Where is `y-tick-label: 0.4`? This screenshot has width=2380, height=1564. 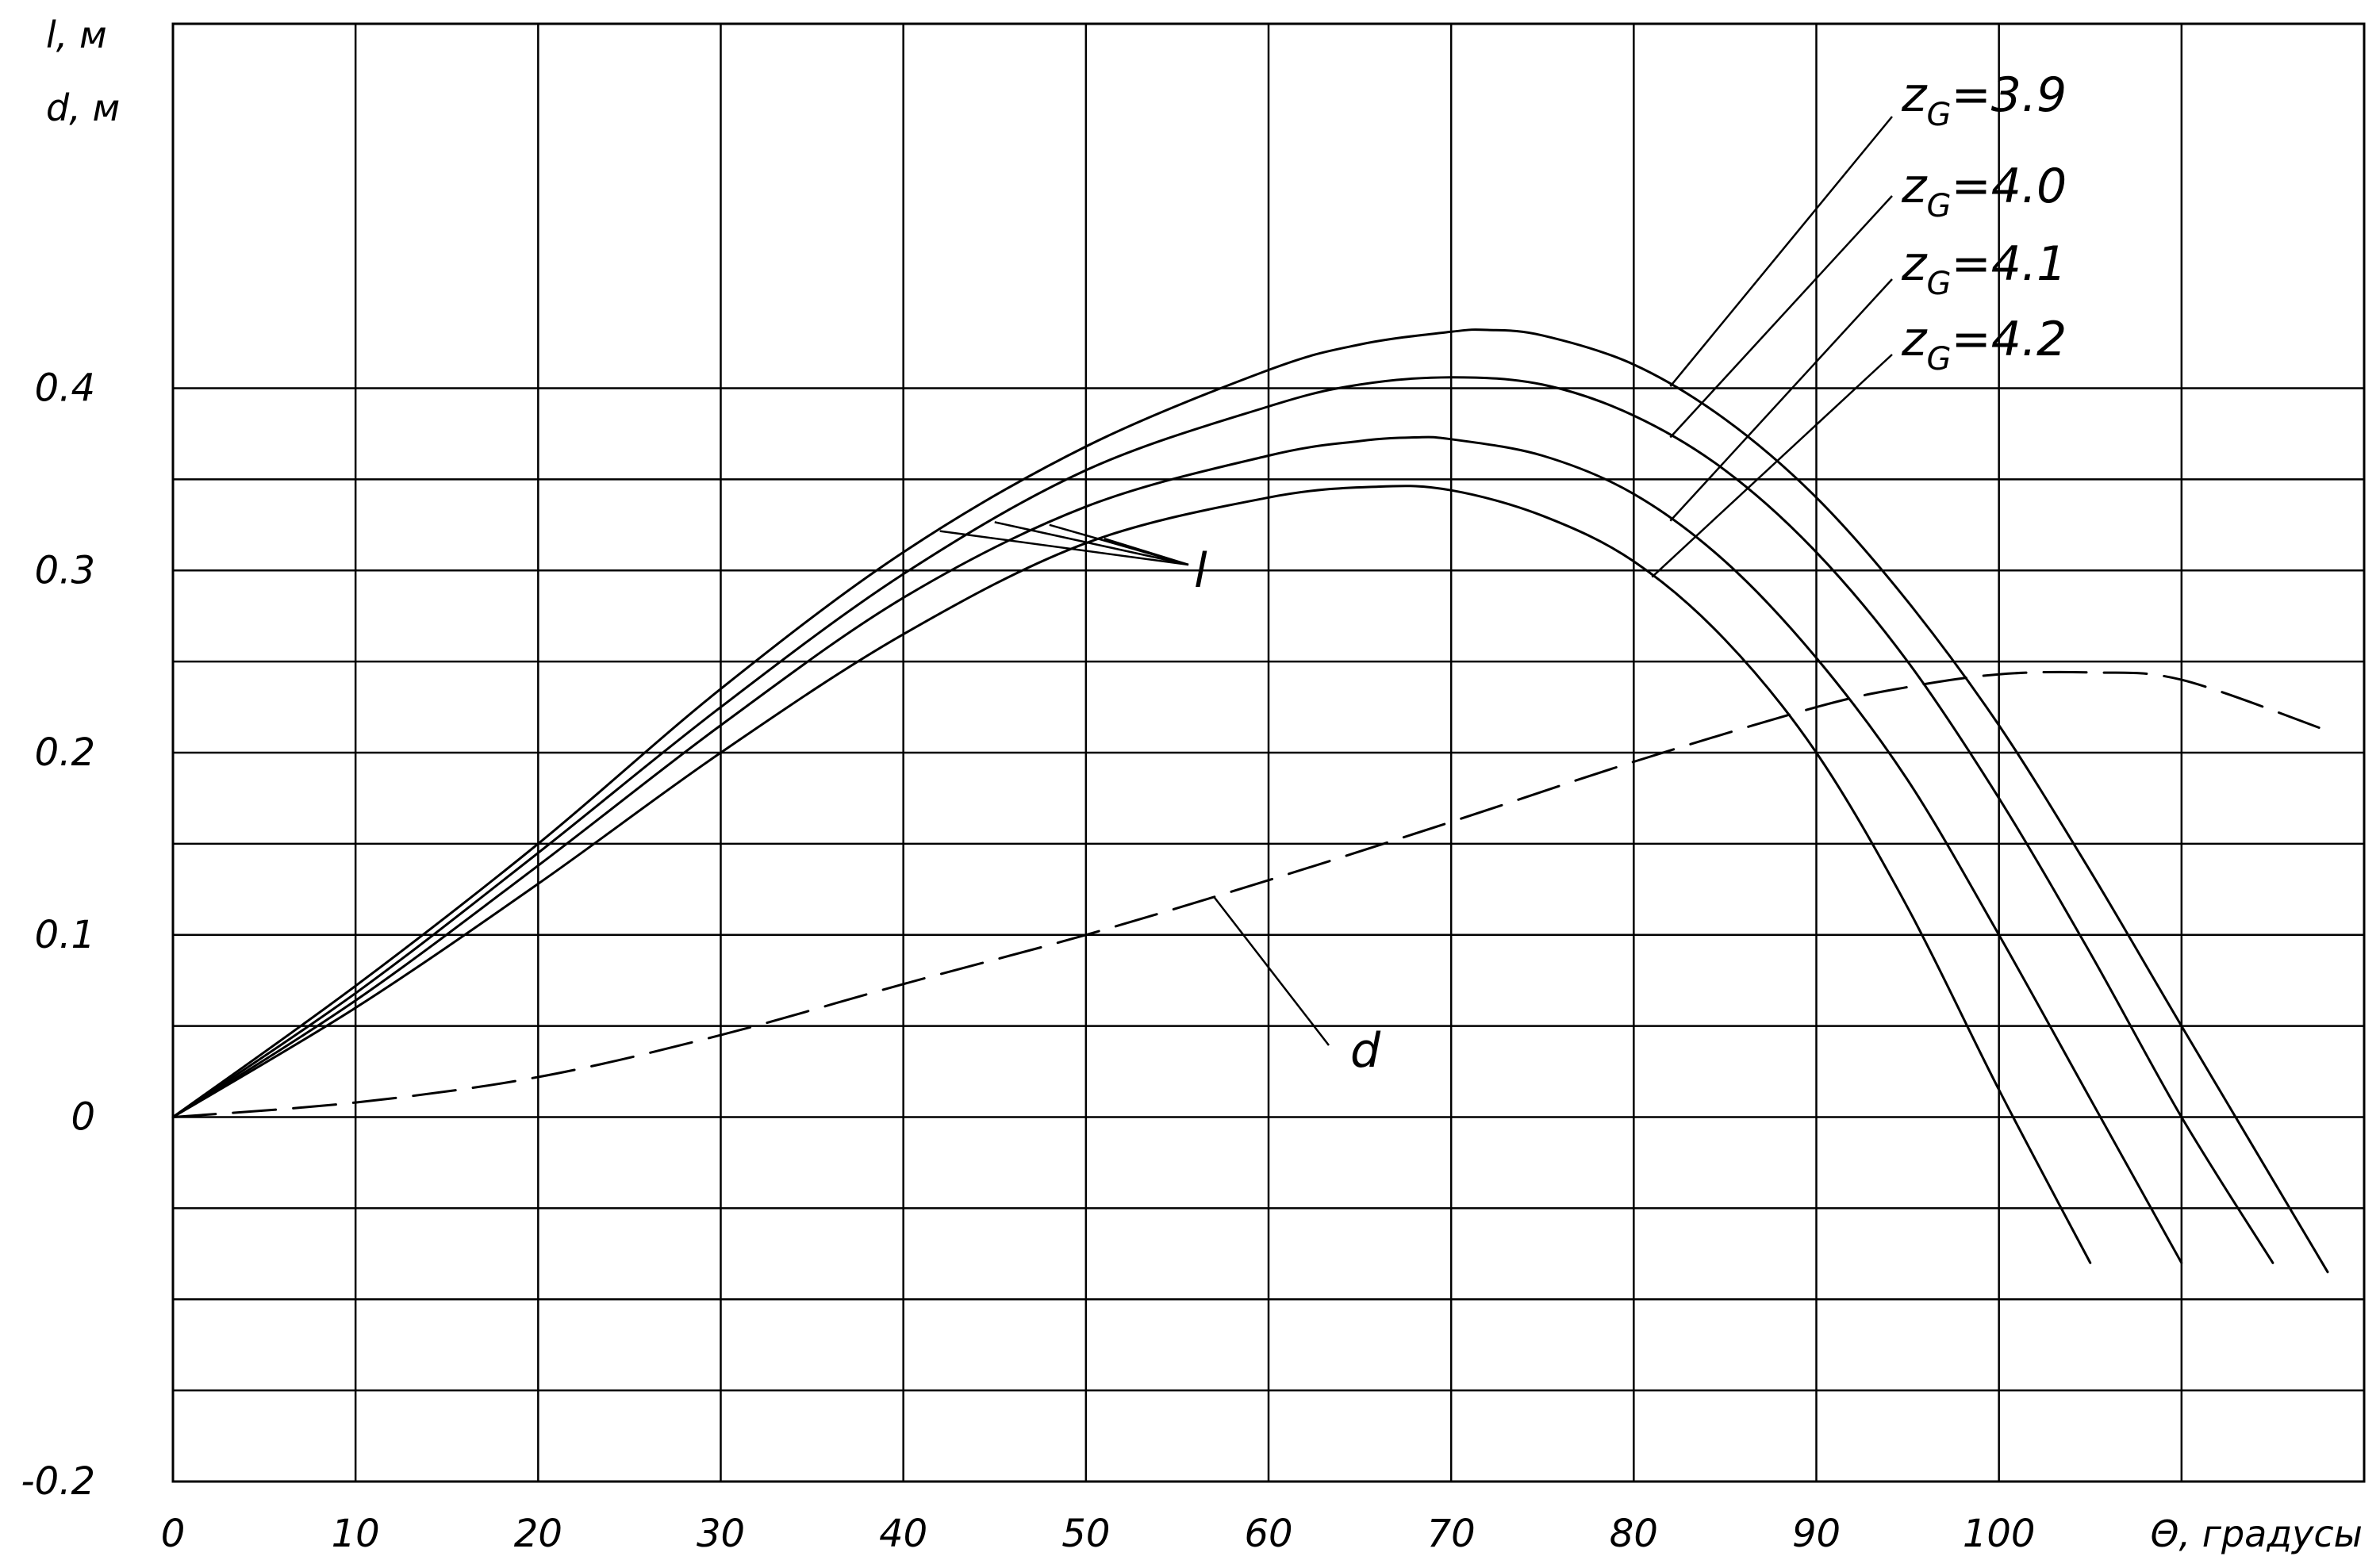
y-tick-label: 0.4 is located at coordinates (65, 389).